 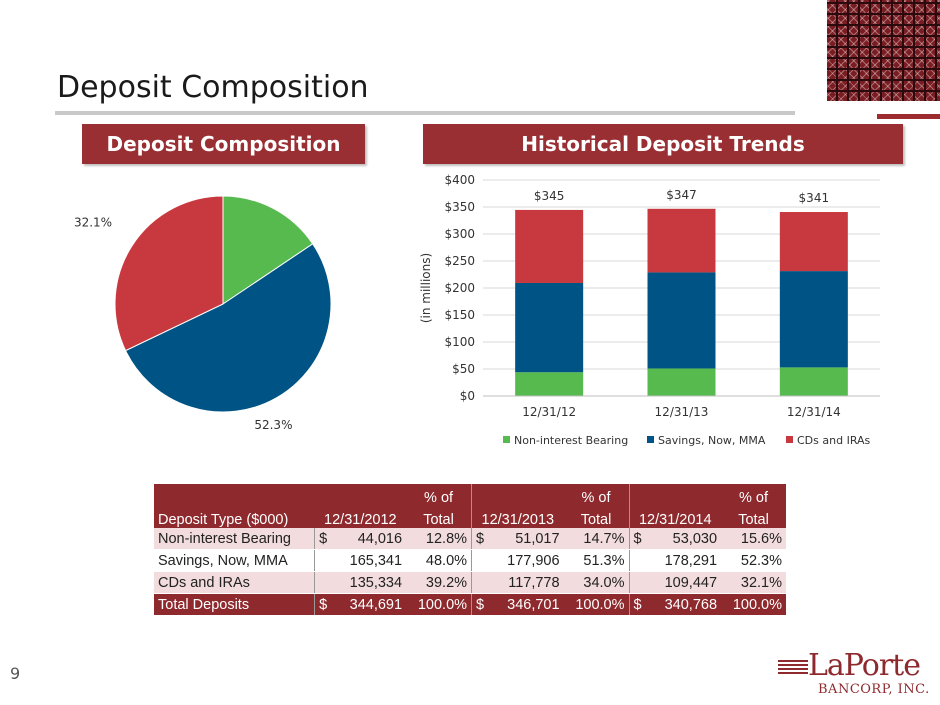 I want to click on amount: 178,291, so click(x=691, y=560).